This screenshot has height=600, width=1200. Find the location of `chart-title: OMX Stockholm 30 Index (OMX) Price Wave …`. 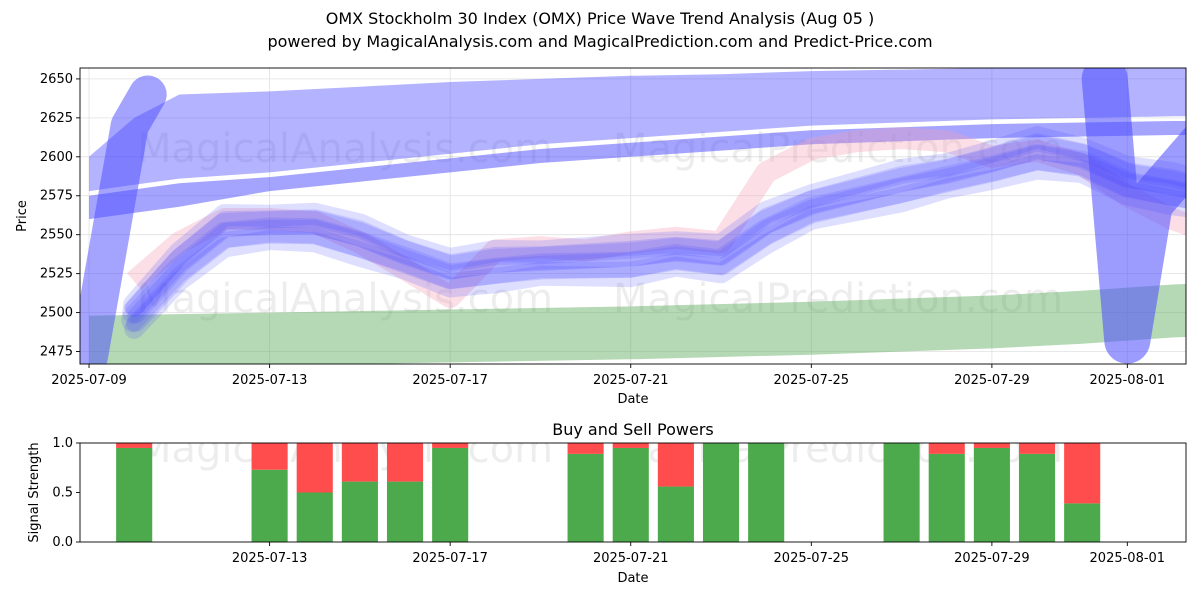

chart-title: OMX Stockholm 30 Index (OMX) Price Wave … is located at coordinates (600, 18).